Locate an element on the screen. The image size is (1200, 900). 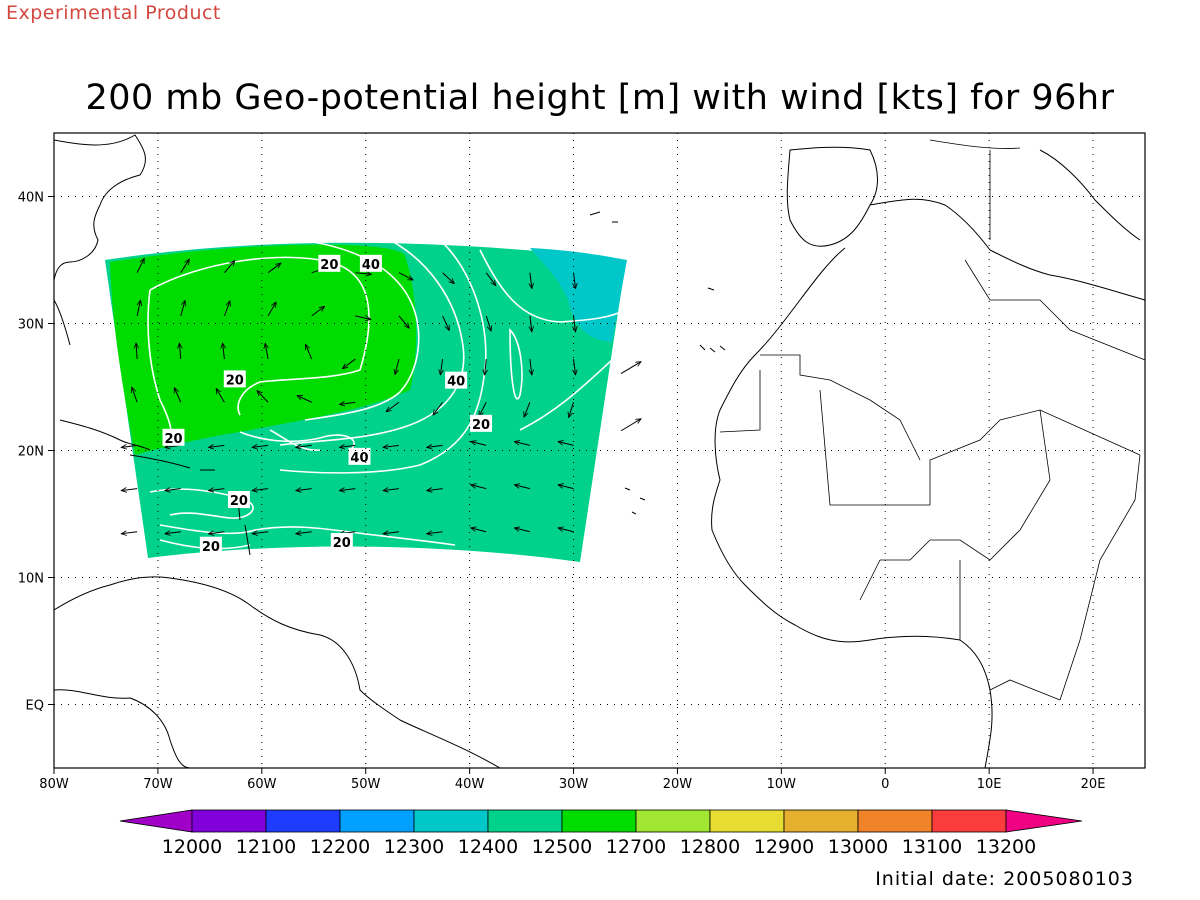
initial-date: Initial date: 2005080103 is located at coordinates (1004, 879).